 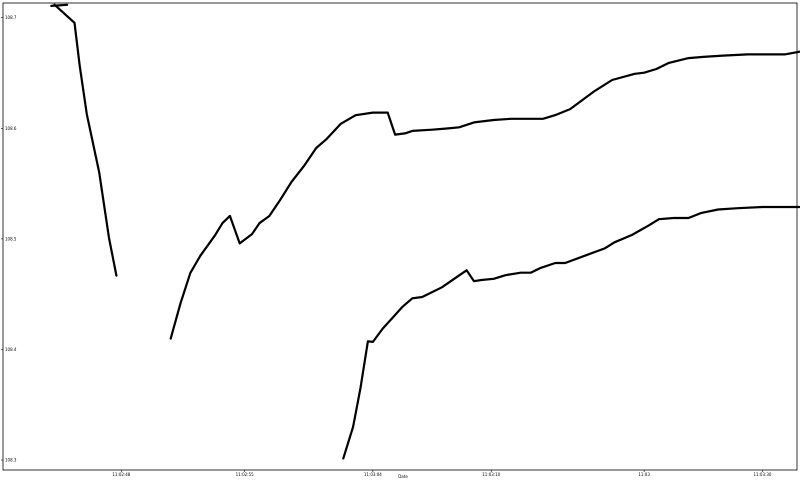 What do you see at coordinates (491, 474) in the screenshot?
I see `x-tick-label: 11:03:10` at bounding box center [491, 474].